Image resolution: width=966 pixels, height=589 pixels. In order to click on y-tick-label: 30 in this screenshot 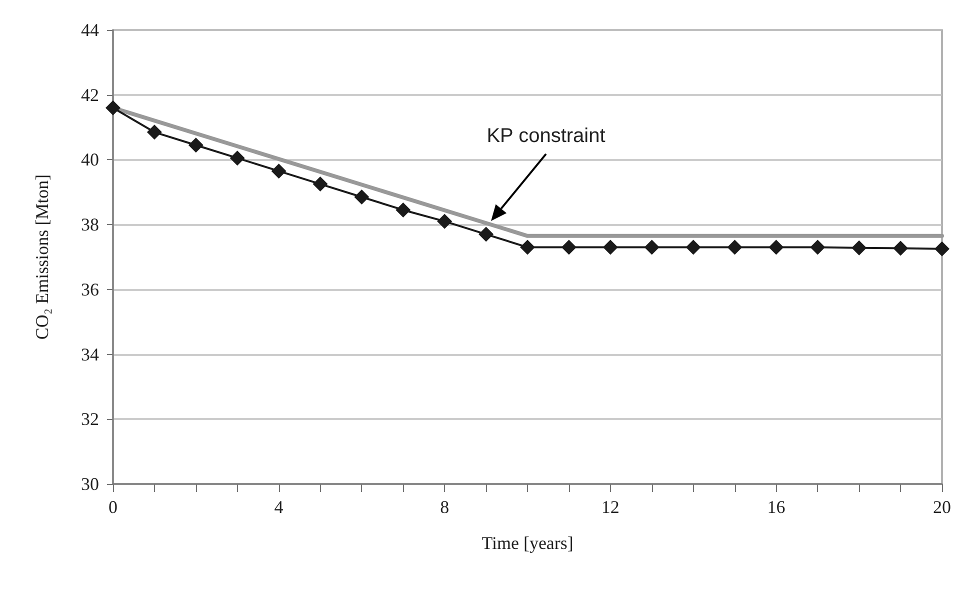, I will do `click(90, 484)`.